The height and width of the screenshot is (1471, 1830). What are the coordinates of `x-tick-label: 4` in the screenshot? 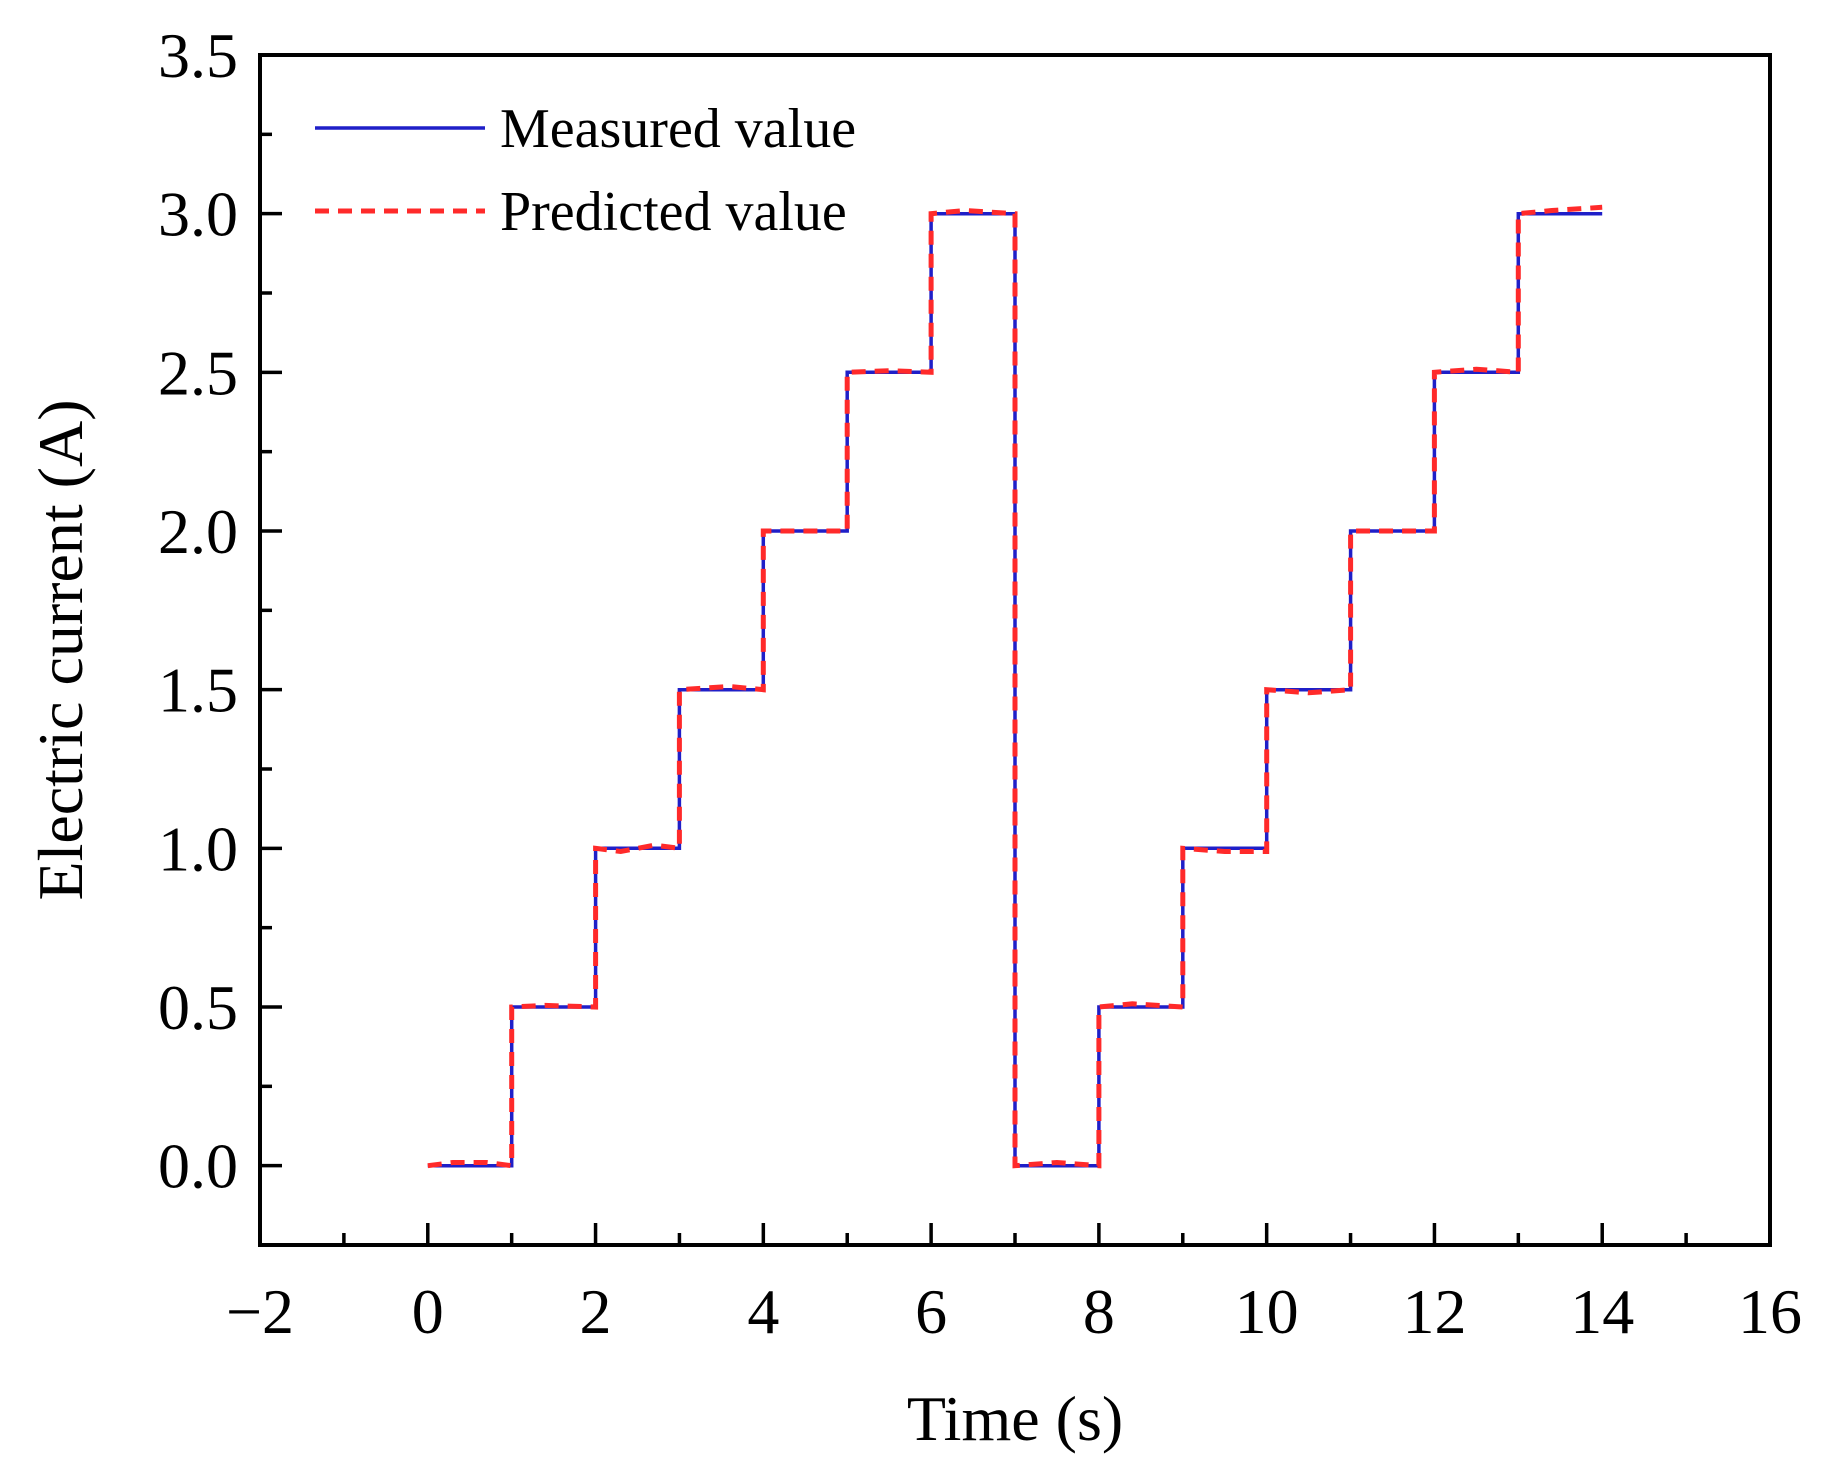 It's located at (763, 1311).